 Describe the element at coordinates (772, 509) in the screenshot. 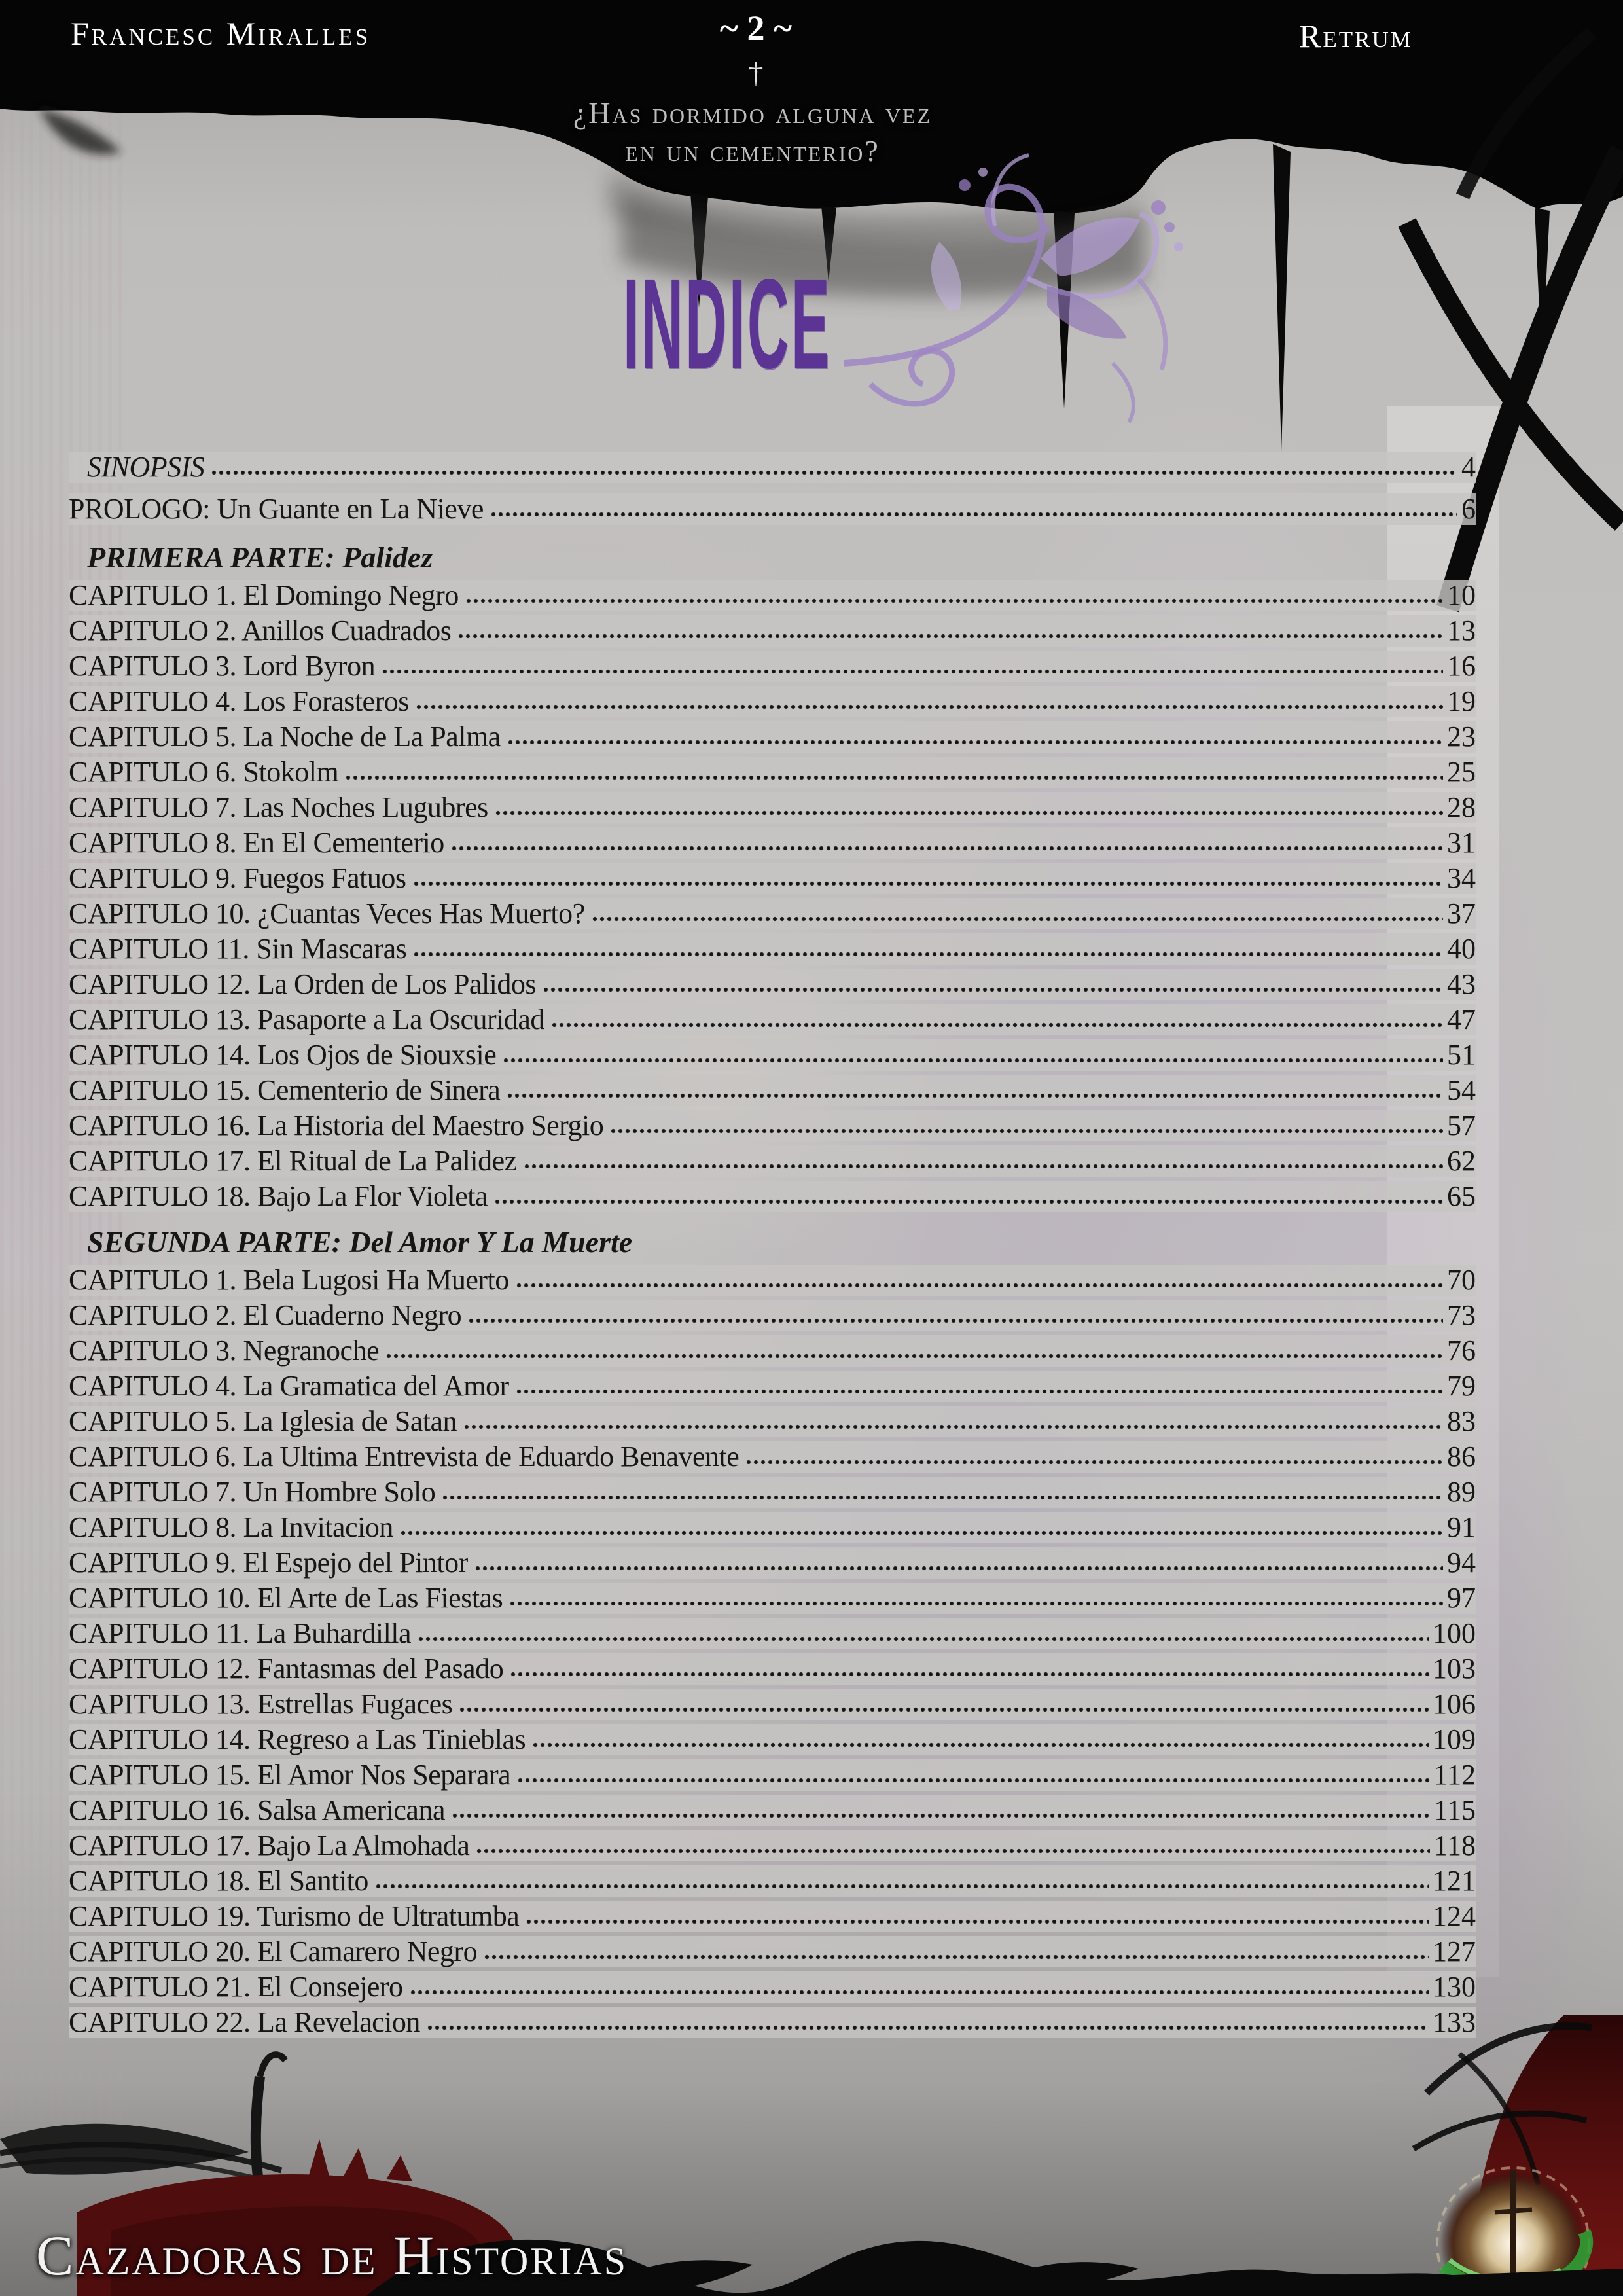

I see `toc-entry: PROLOGO: Un Guante en La Nieve 6` at that location.